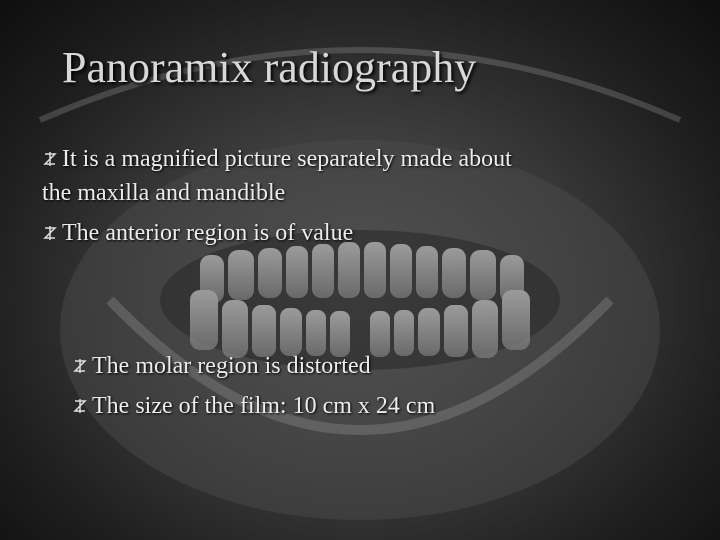  I want to click on bullet-text: The size of the film: 10 cm x 24 cm, so click(264, 406).